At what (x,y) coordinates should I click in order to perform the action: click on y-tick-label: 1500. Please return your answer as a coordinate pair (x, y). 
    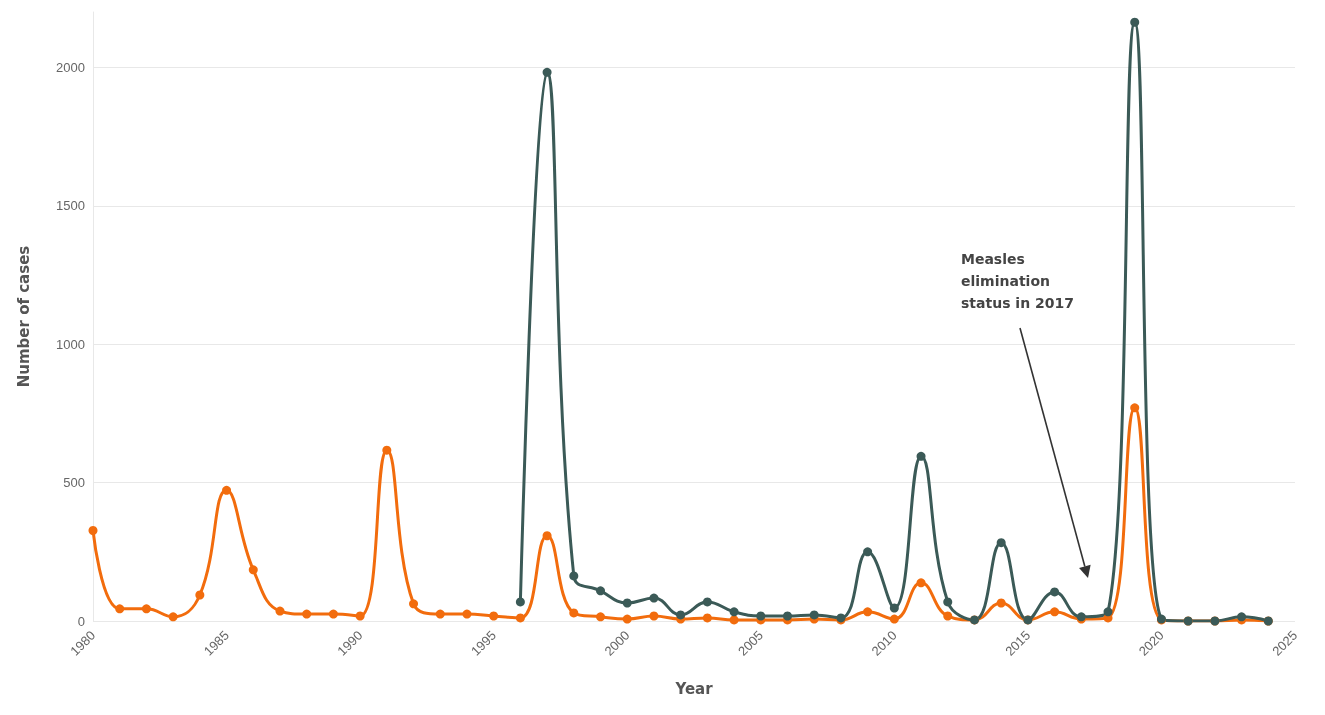
    Looking at the image, I should click on (70, 206).